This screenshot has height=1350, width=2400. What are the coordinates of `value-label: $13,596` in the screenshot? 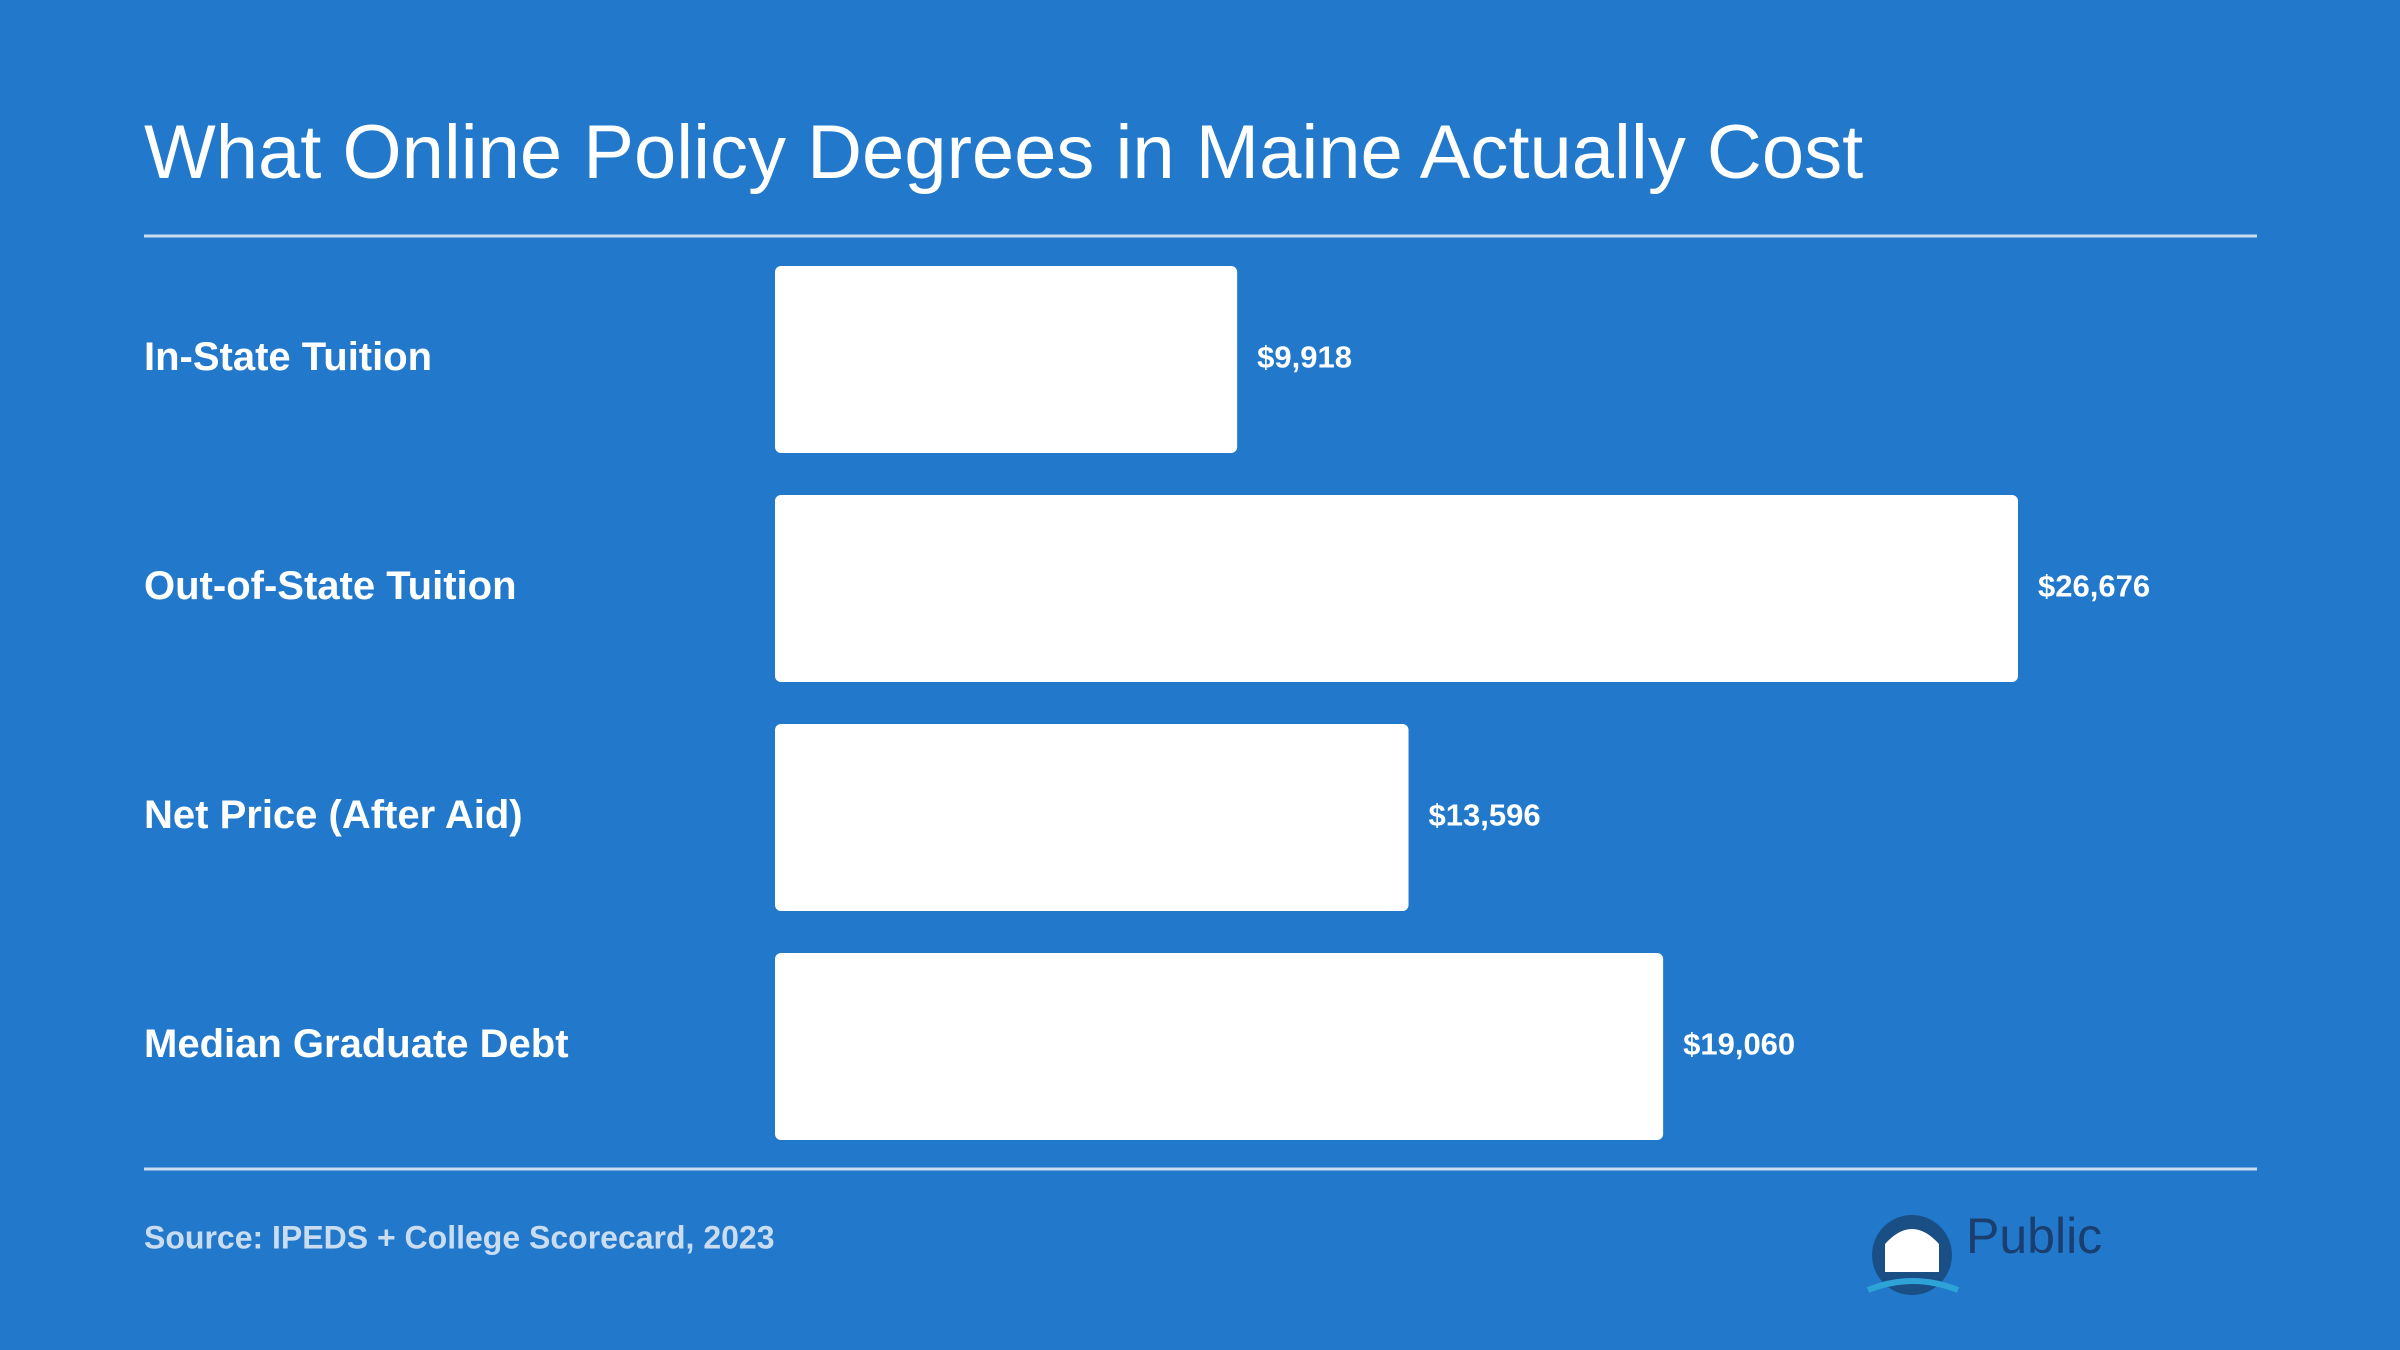 It's located at (1485, 815).